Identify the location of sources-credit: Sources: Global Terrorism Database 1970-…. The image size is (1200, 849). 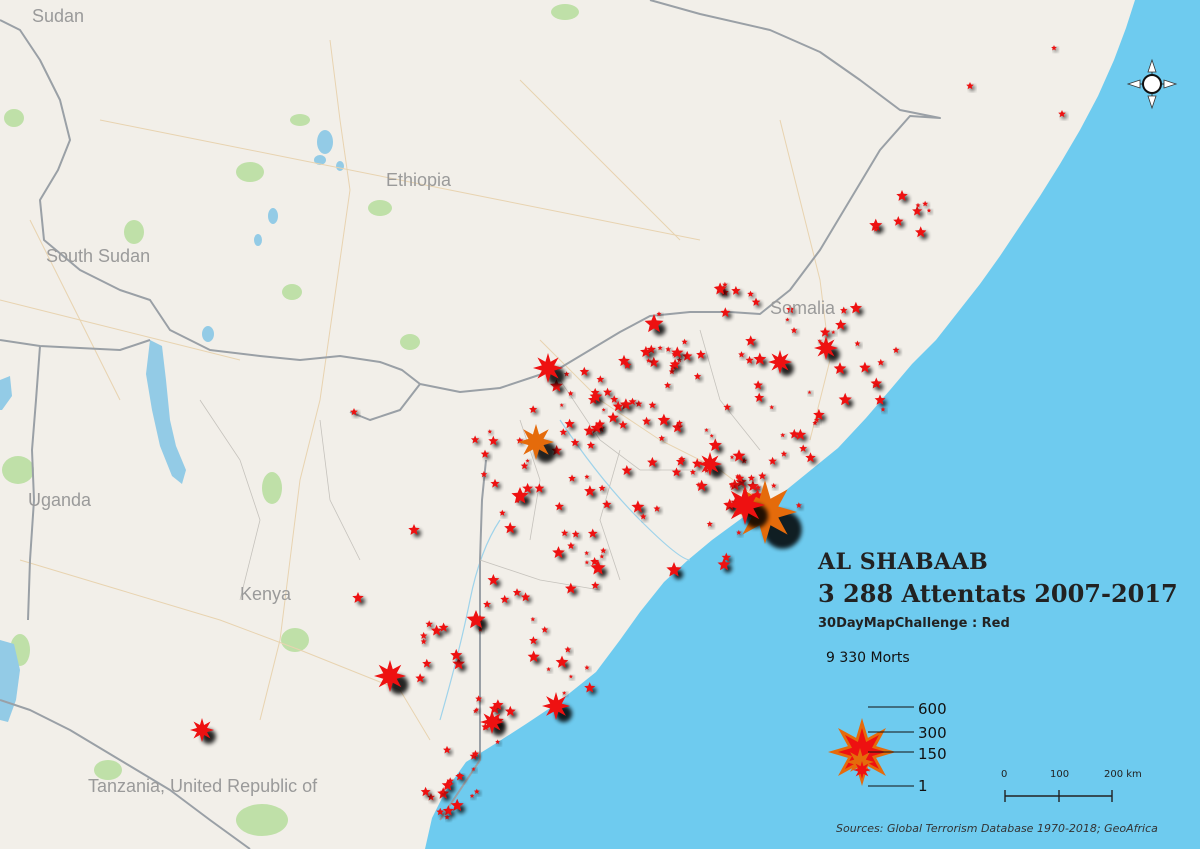
(997, 828).